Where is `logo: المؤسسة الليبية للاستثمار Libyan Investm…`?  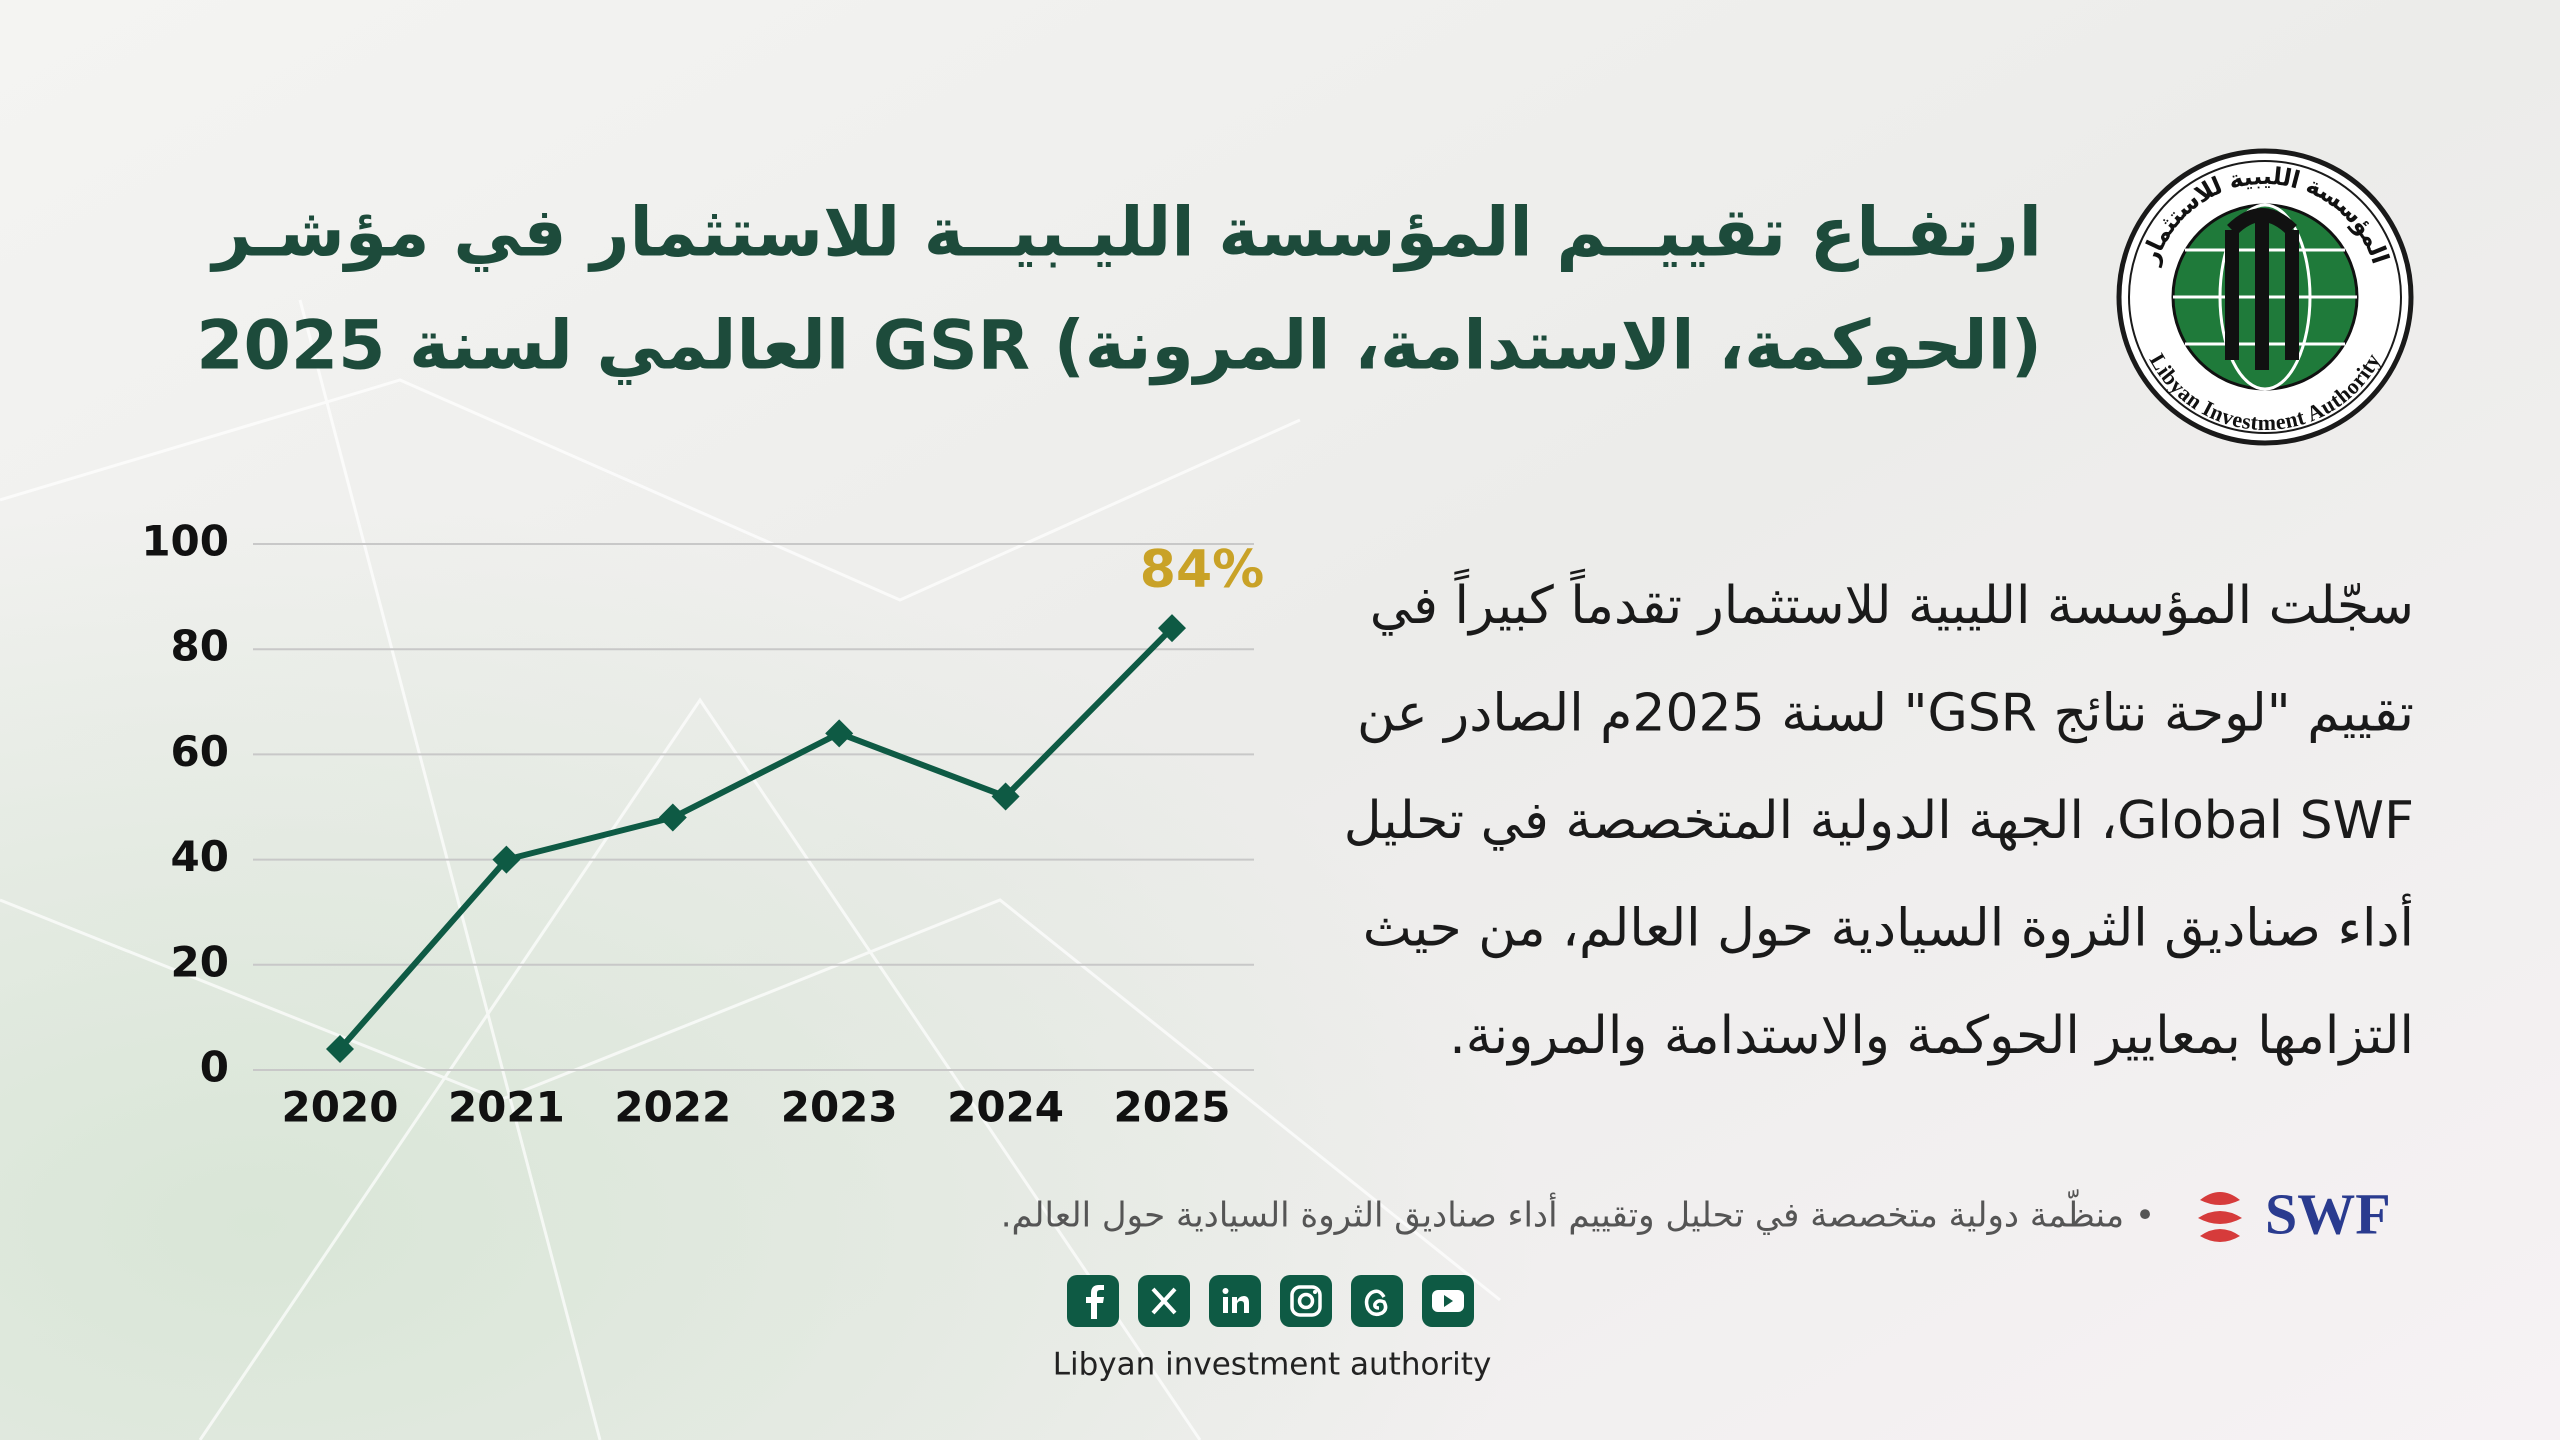 logo: المؤسسة الليبية للاستثمار Libyan Investm… is located at coordinates (2265, 297).